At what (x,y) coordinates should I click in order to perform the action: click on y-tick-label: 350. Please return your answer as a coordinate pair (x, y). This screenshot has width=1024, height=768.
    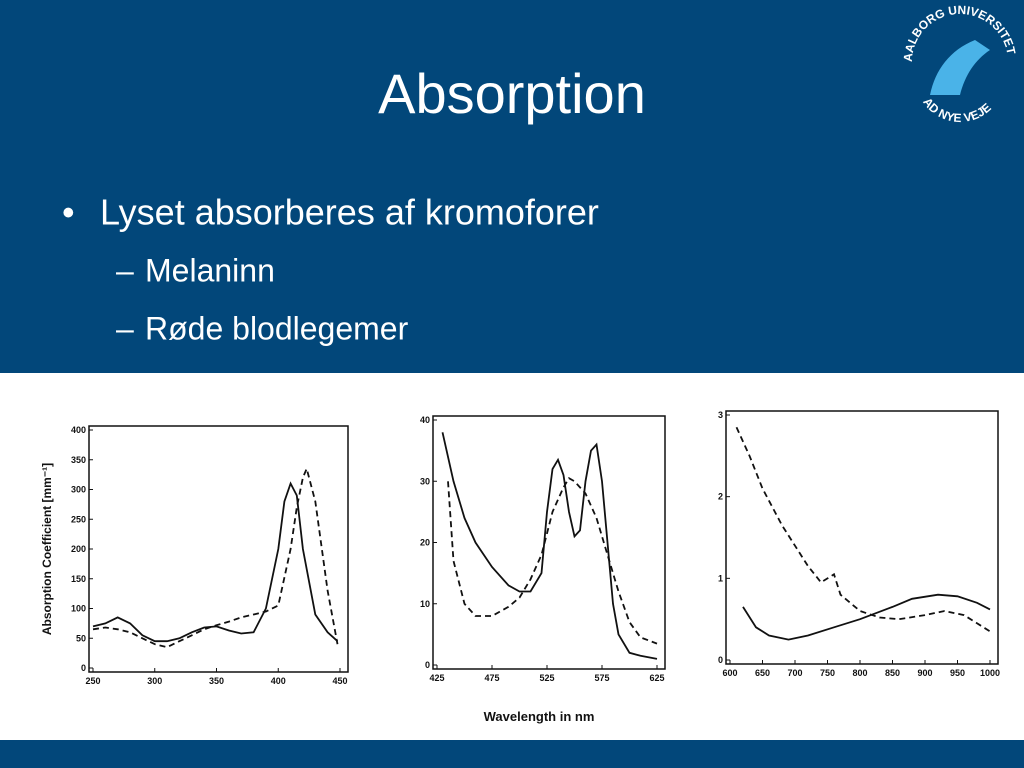
    Looking at the image, I should click on (78, 460).